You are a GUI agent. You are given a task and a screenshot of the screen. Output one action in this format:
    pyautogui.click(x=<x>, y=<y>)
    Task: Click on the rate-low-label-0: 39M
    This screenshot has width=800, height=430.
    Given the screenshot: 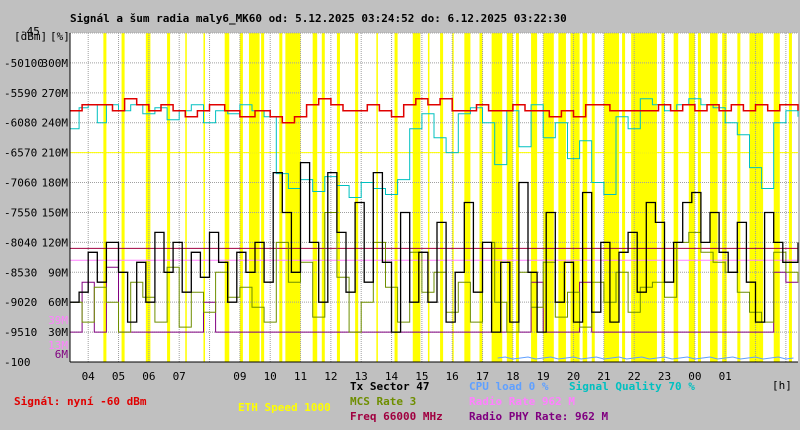 What is the action you would take?
    pyautogui.click(x=58, y=320)
    